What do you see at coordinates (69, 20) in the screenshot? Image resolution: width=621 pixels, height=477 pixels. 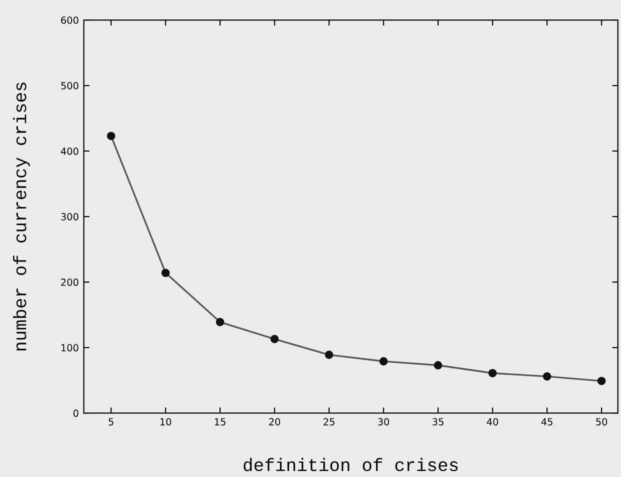 I see `y-tick-label: 600` at bounding box center [69, 20].